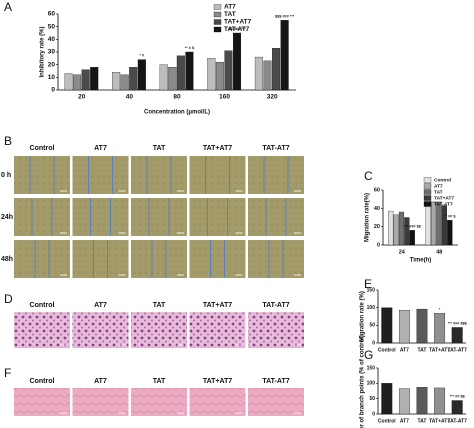  What do you see at coordinates (404, 421) in the screenshot?
I see `x-tick-label: AT7` at bounding box center [404, 421].